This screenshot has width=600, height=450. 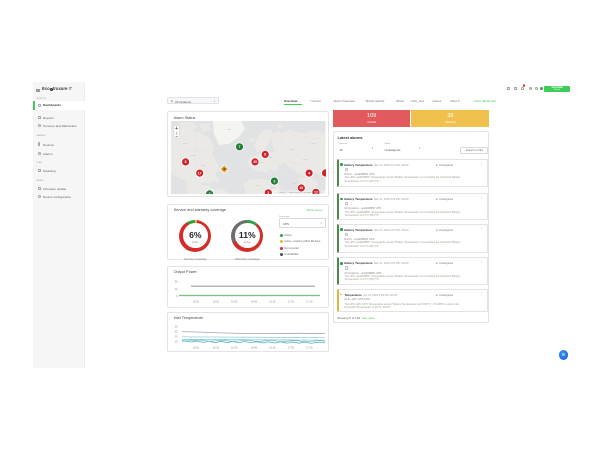 I want to click on svg-text: 4, so click(x=310, y=173).